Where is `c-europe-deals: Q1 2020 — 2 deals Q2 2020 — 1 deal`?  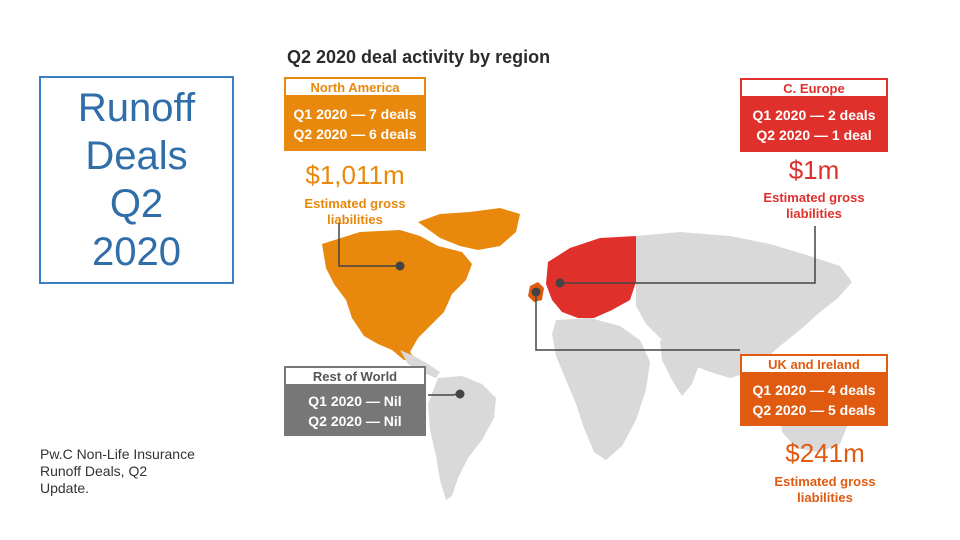 c-europe-deals: Q1 2020 — 2 deals Q2 2020 — 1 deal is located at coordinates (814, 125).